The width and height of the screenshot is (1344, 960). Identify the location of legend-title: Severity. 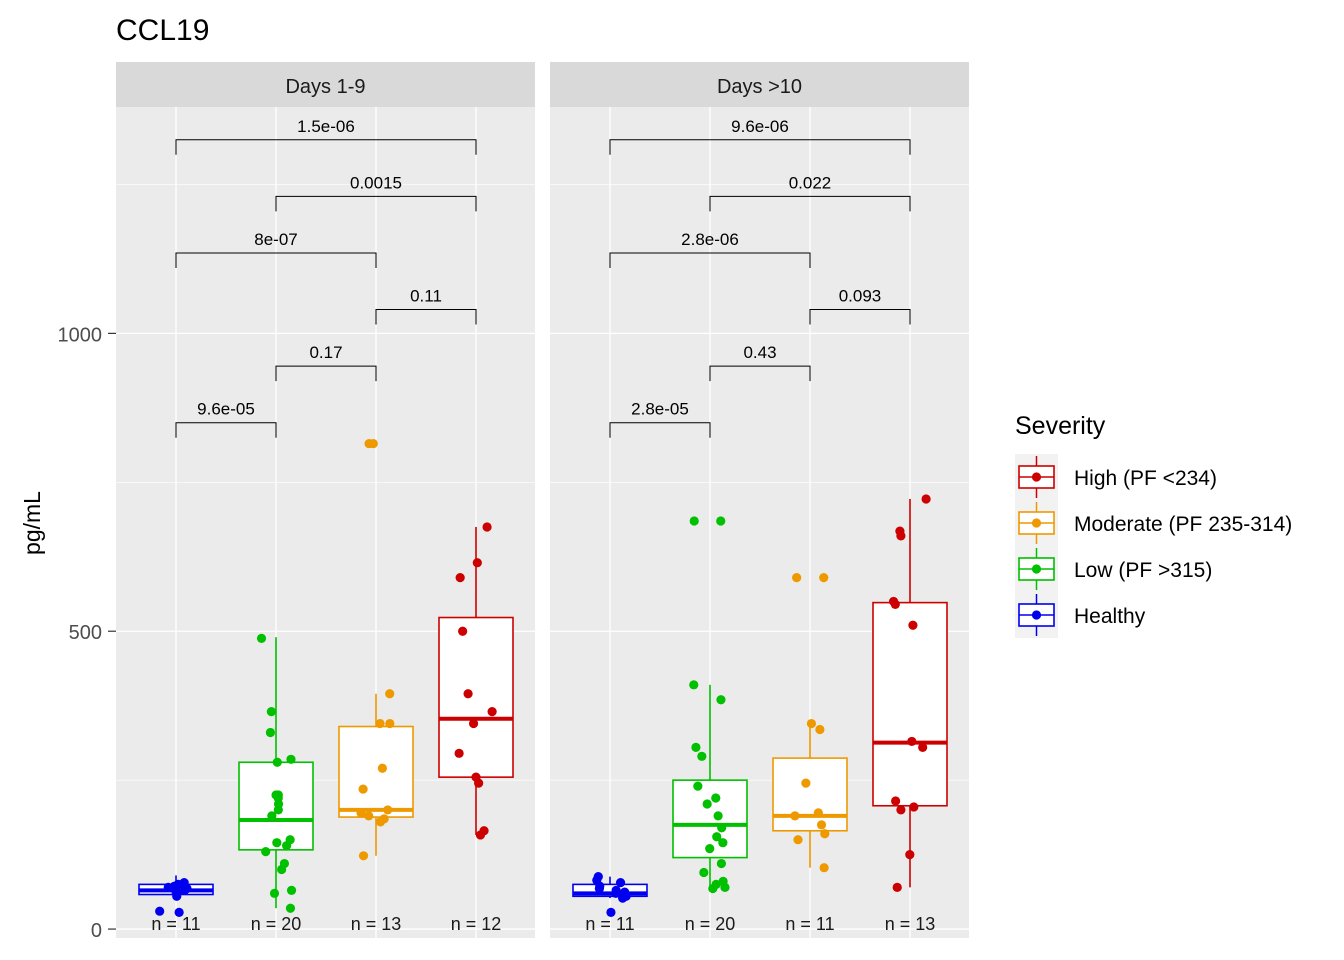
(1060, 426).